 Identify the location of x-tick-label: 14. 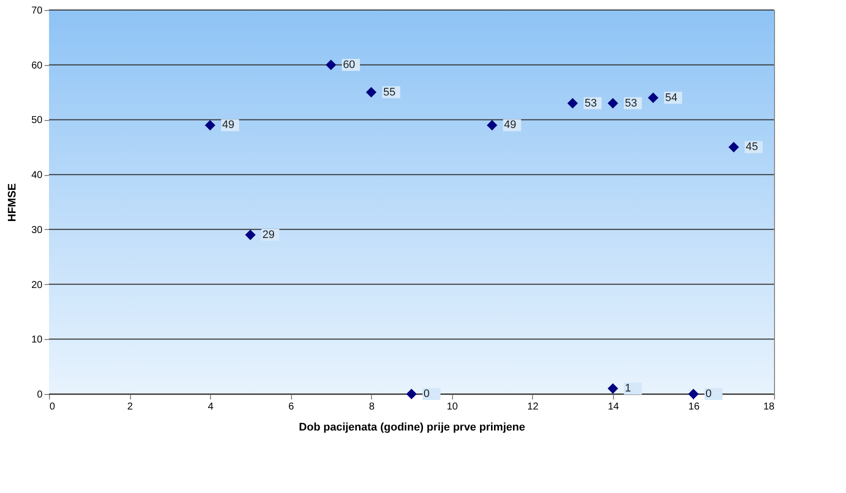
(614, 407).